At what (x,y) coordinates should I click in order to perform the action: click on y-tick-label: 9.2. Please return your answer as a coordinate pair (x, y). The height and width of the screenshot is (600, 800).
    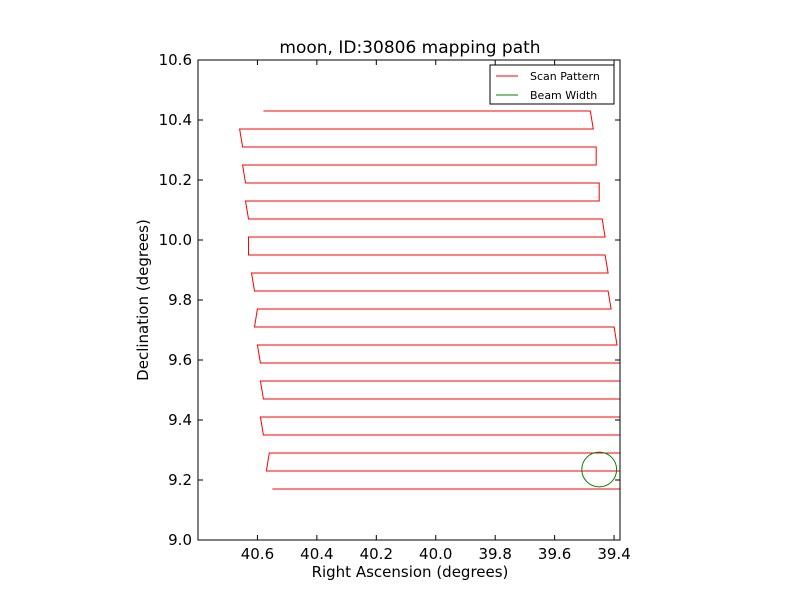
    Looking at the image, I should click on (180, 480).